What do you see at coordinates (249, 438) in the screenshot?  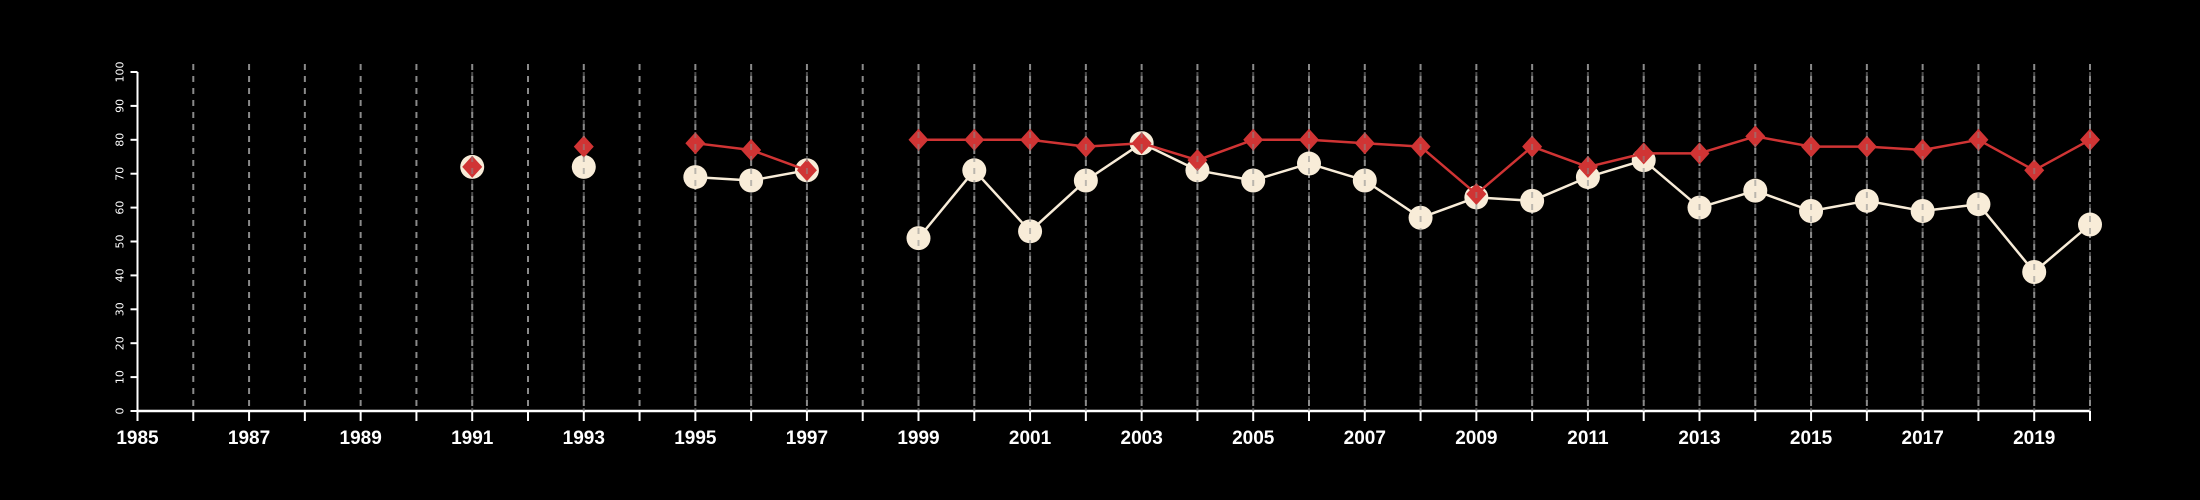 I see `x-tick-label: 1987` at bounding box center [249, 438].